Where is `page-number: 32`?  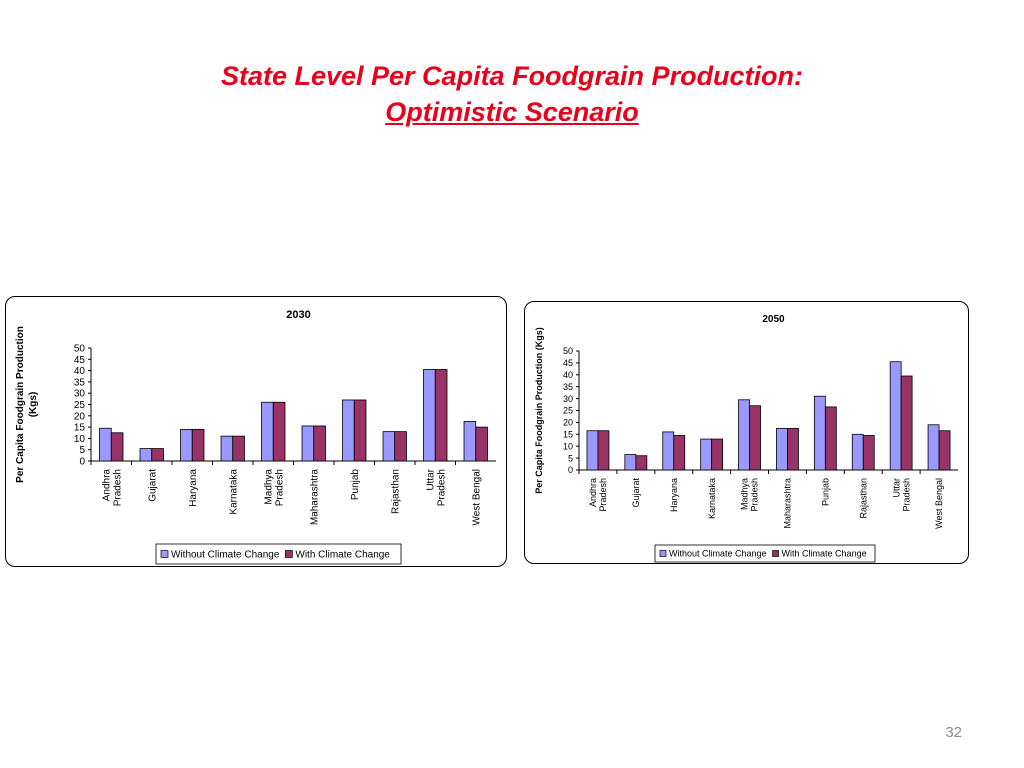
page-number: 32 is located at coordinates (953, 732).